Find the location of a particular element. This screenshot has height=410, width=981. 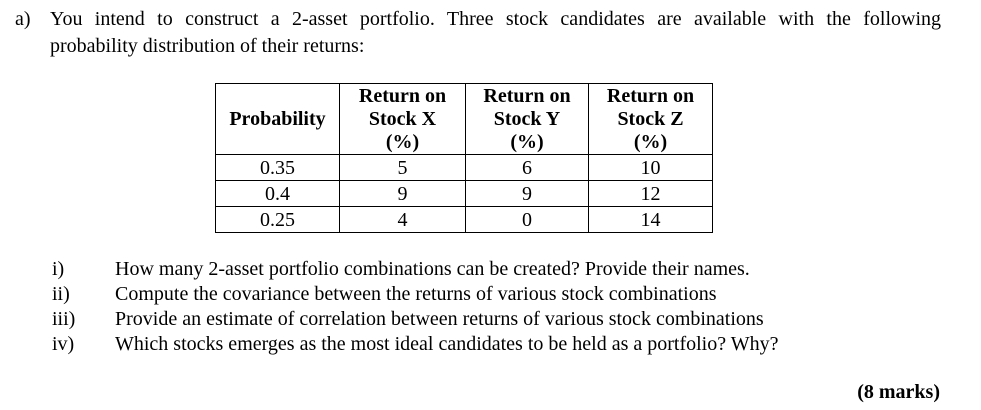

table-cell-probability: 0.35 is located at coordinates (277, 167).